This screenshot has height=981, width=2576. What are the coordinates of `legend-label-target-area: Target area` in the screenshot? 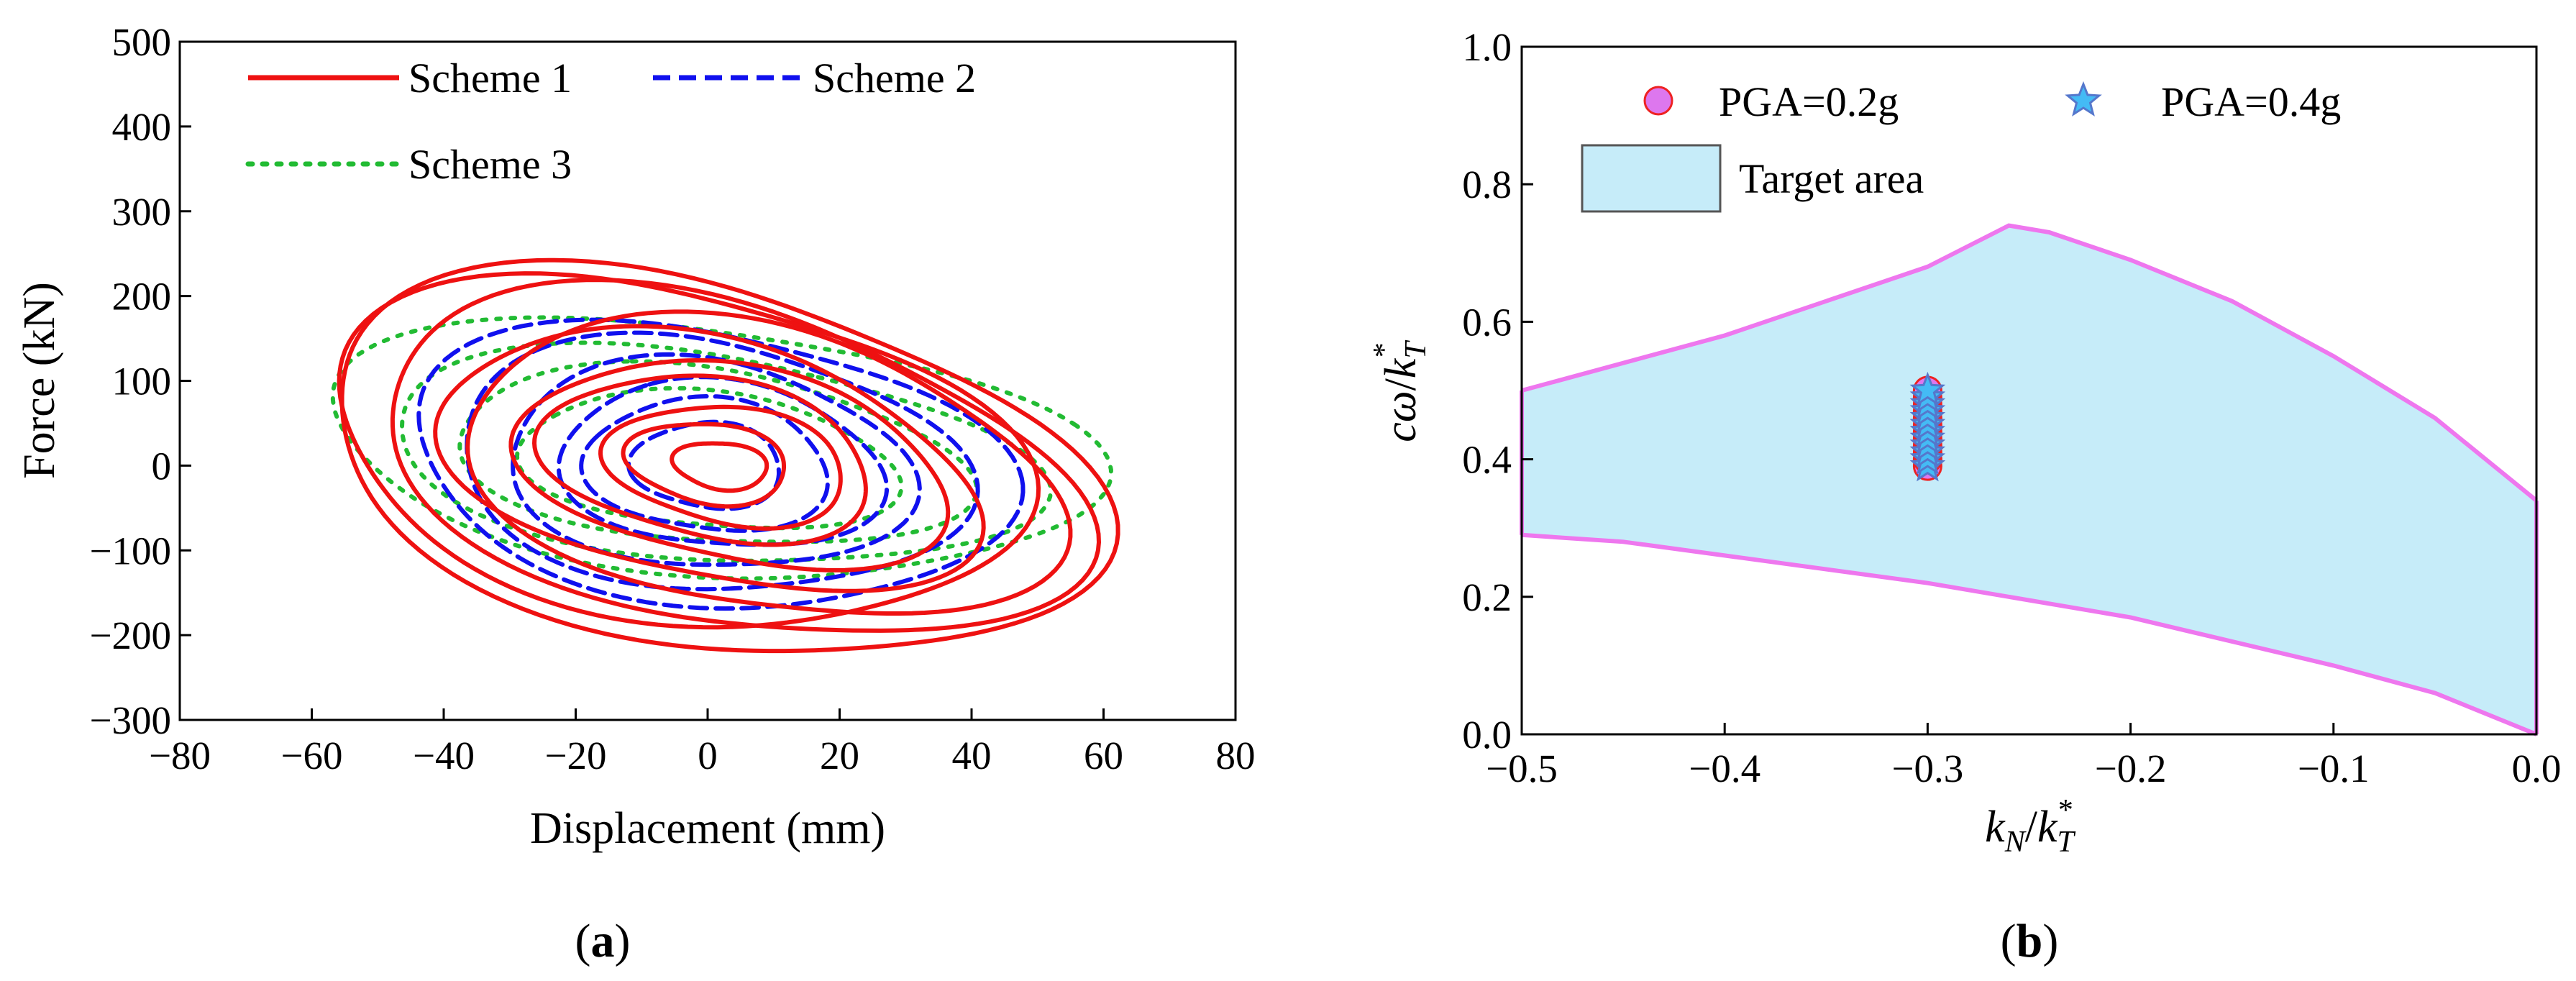 It's located at (1831, 178).